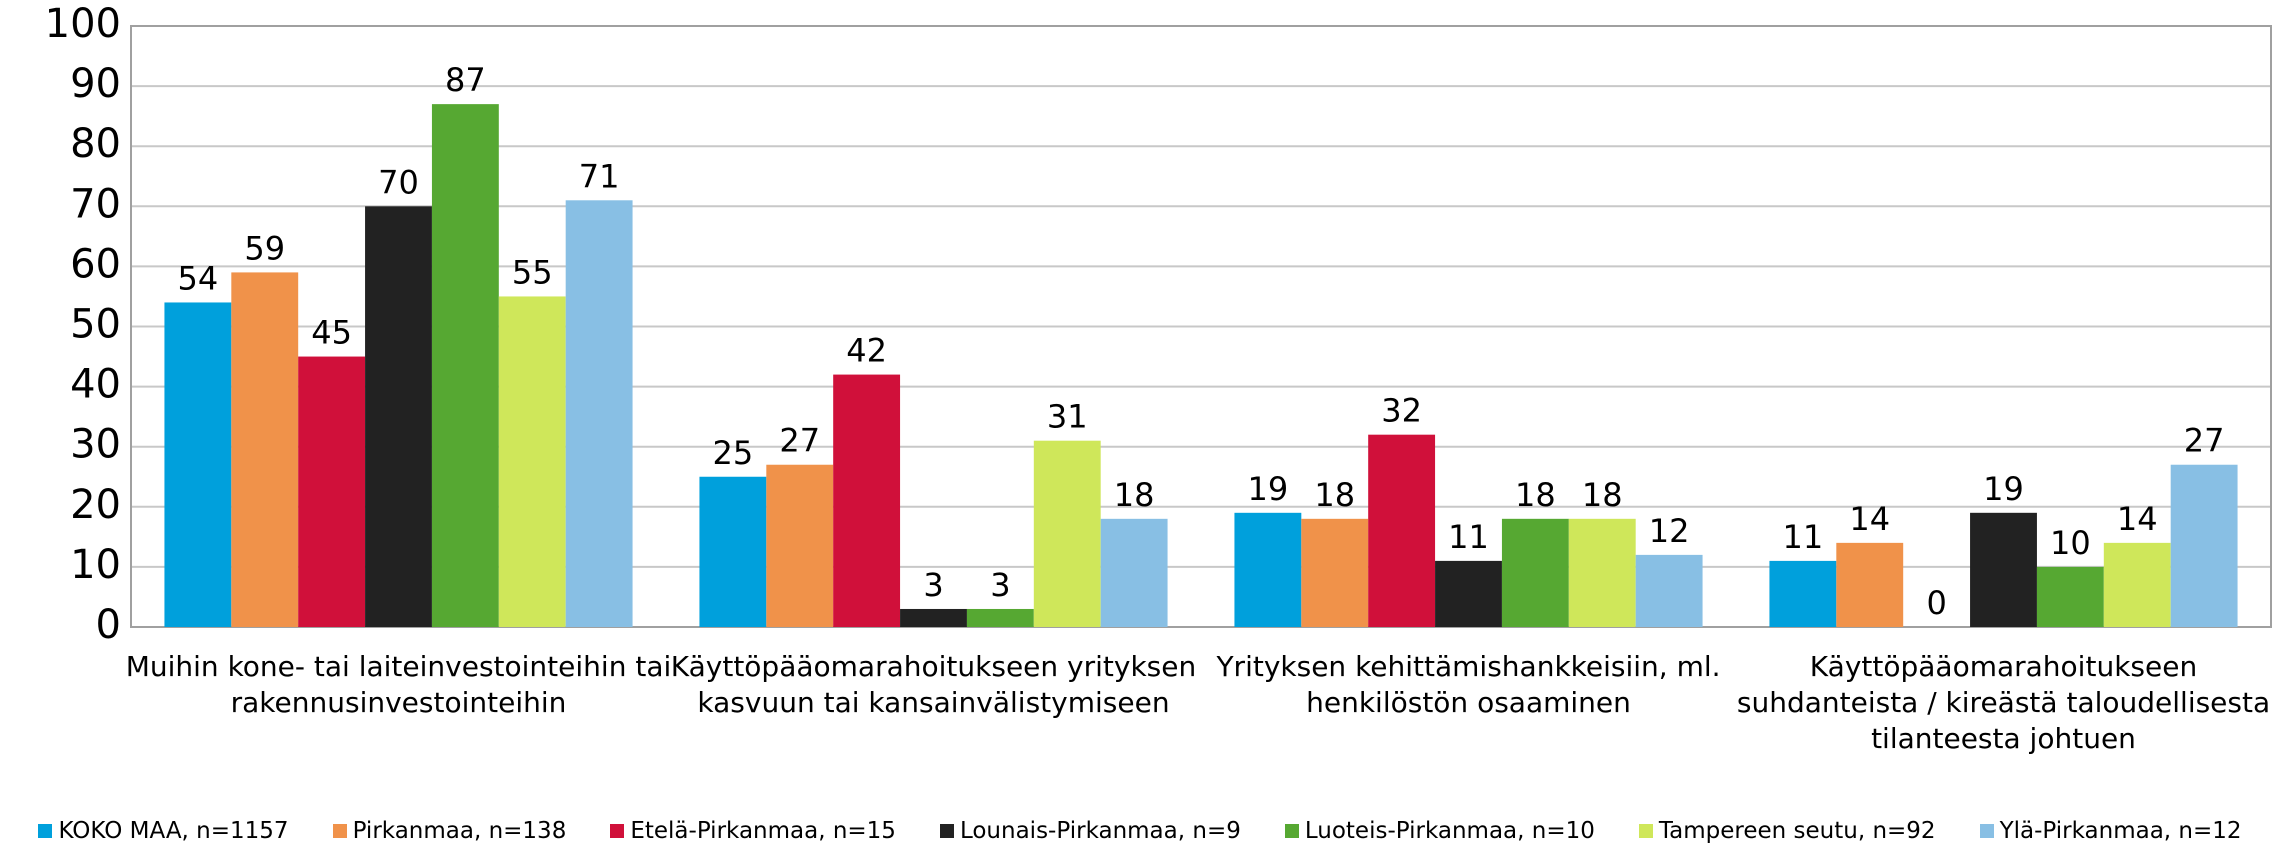 The height and width of the screenshot is (848, 2280). I want to click on data-label: 42, so click(866, 351).